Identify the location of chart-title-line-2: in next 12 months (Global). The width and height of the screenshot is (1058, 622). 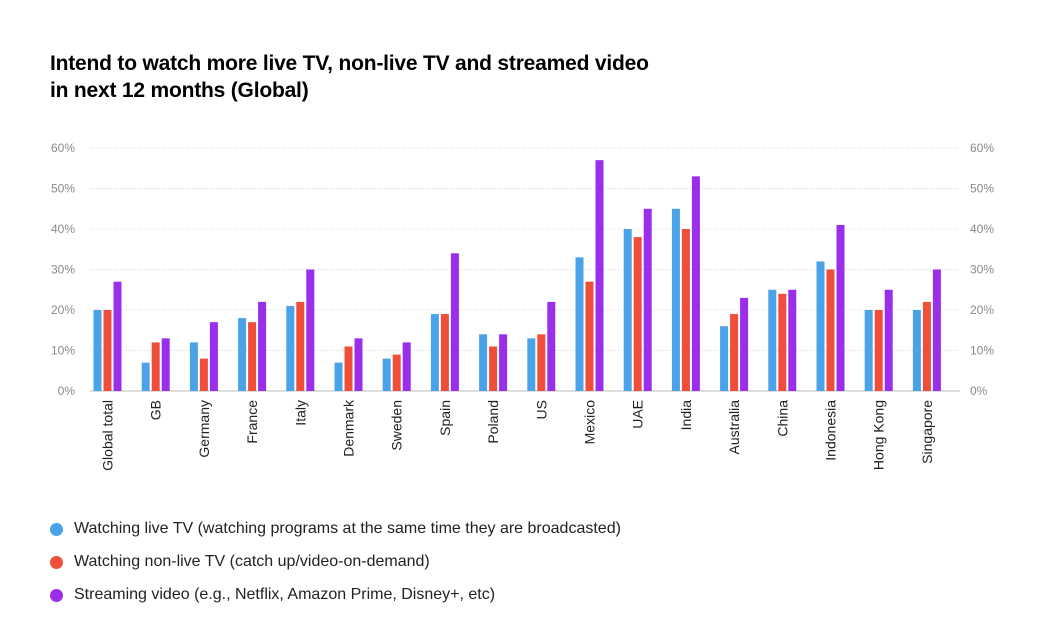
(179, 90).